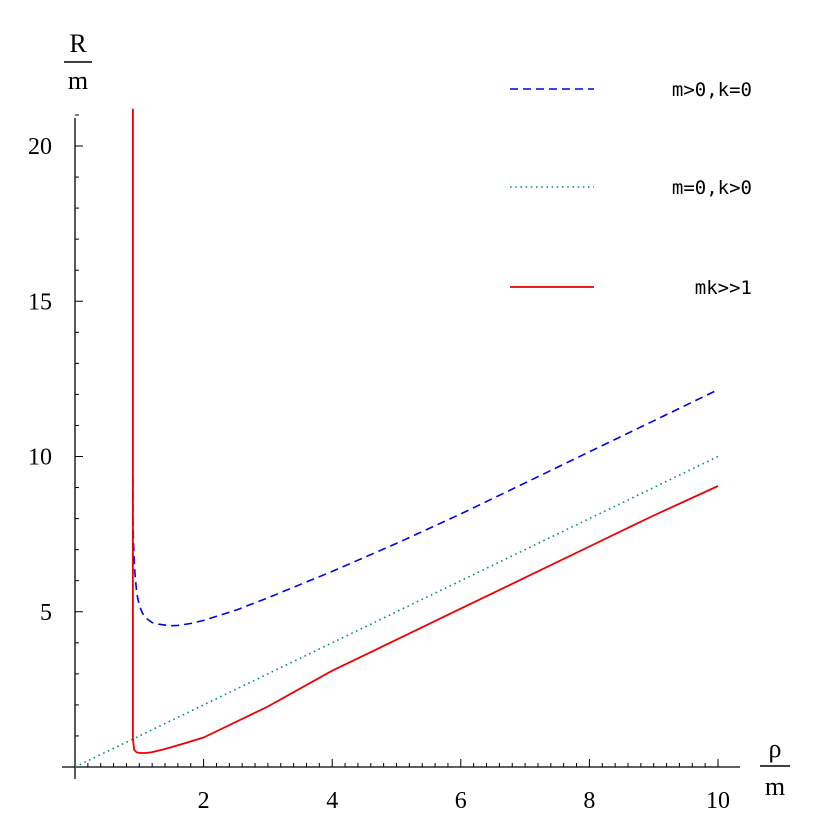 The height and width of the screenshot is (830, 830). Describe the element at coordinates (631, 189) in the screenshot. I see `legend: m>0,k=0 m=0,k>0 mk>>1` at that location.